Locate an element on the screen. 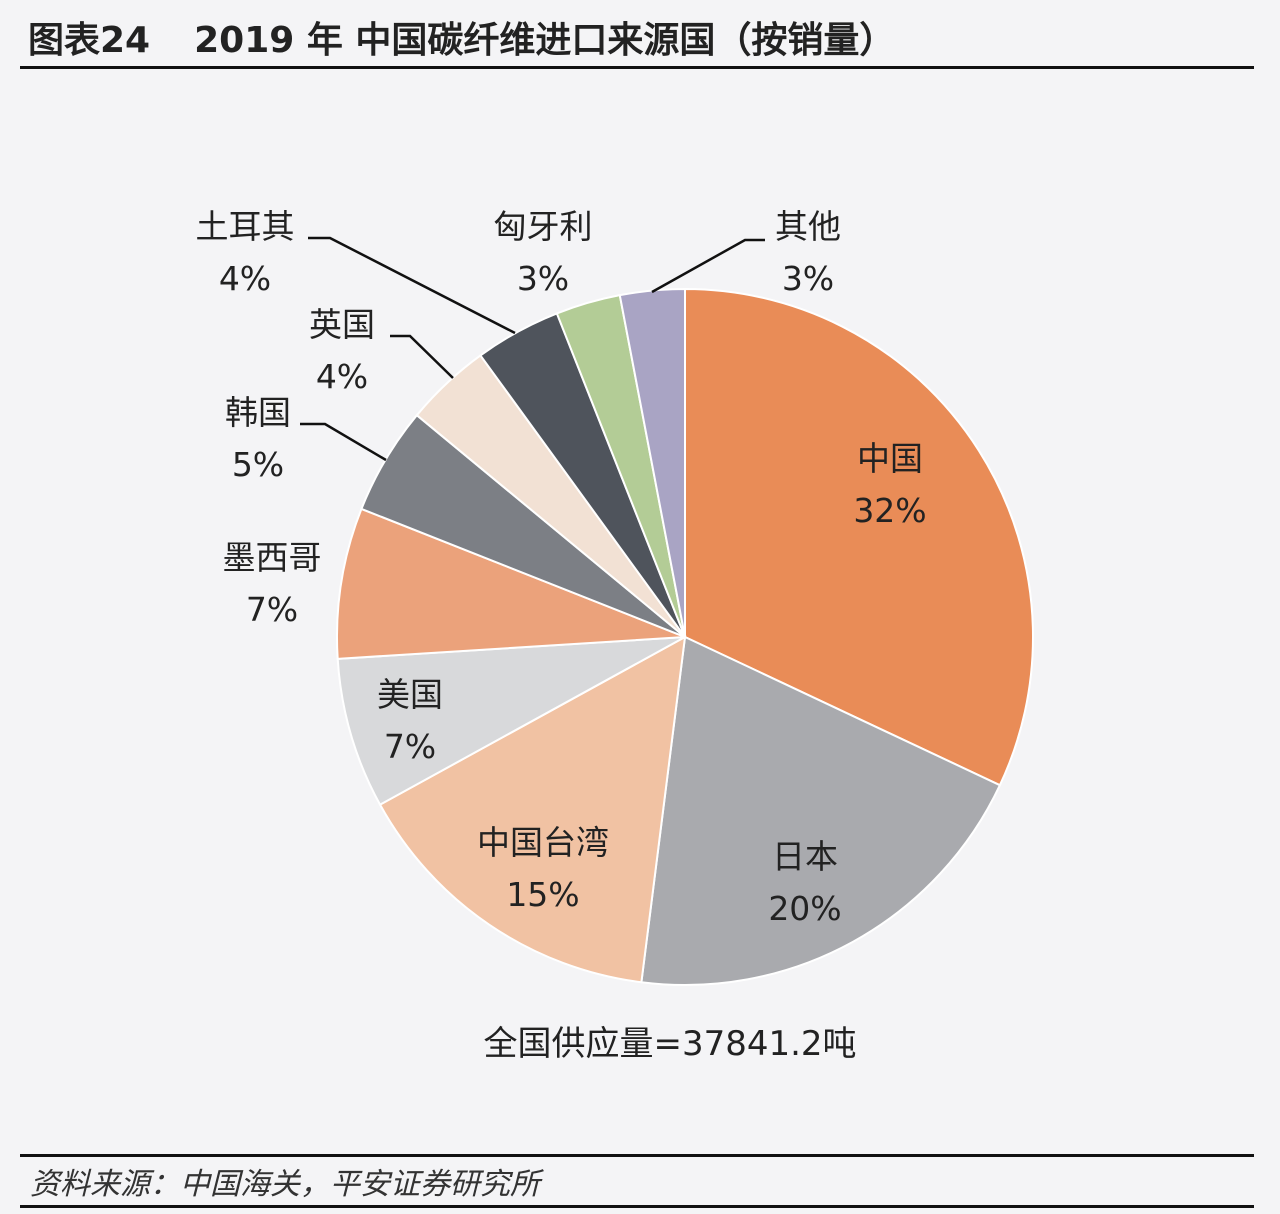 The height and width of the screenshot is (1214, 1280). figure-label: 图表24 is located at coordinates (89, 40).